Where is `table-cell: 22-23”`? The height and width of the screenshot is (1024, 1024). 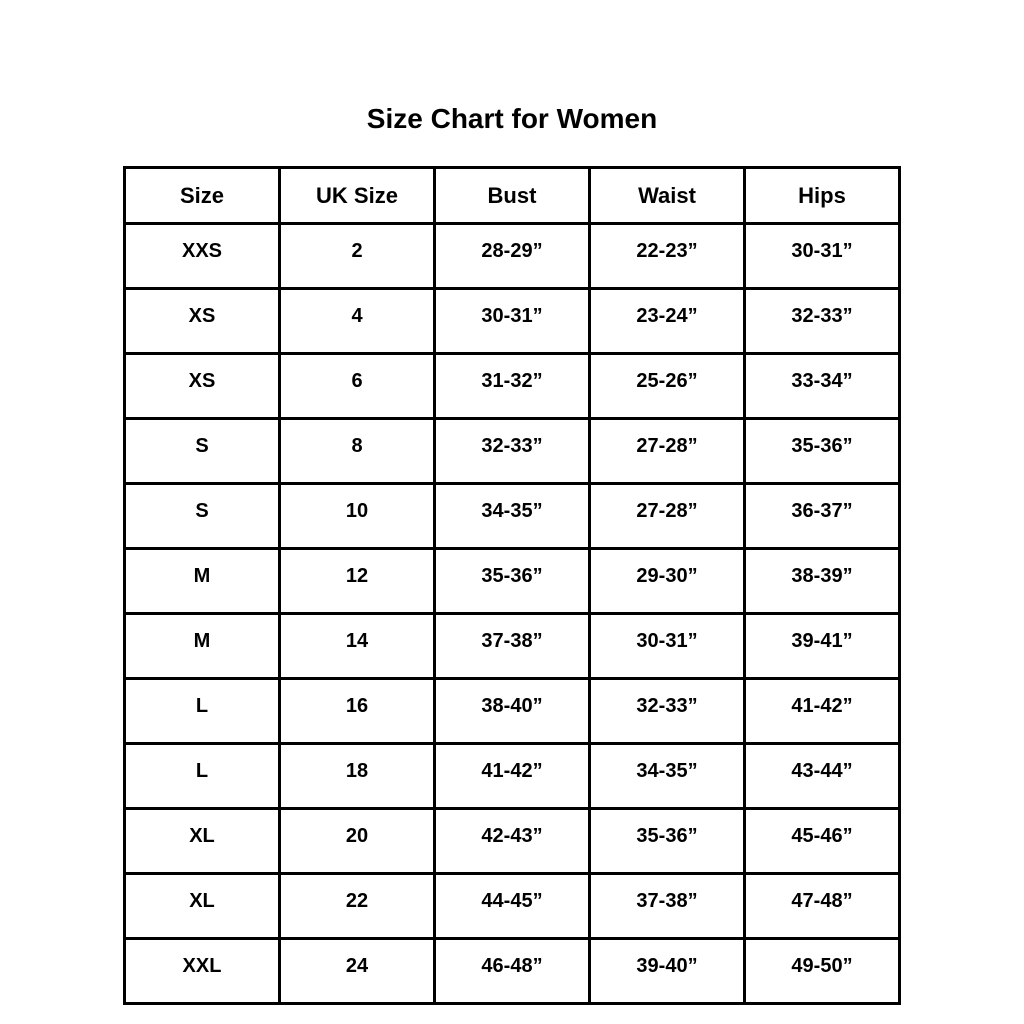
table-cell: 22-23” is located at coordinates (667, 256).